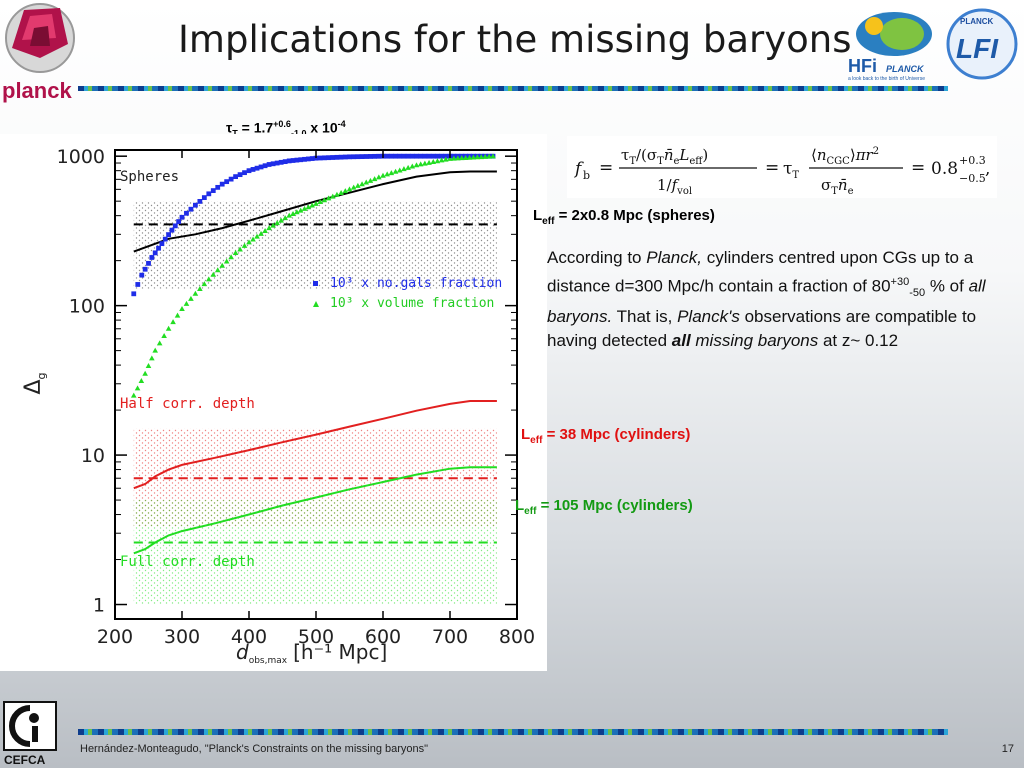 This screenshot has height=773, width=1024. What do you see at coordinates (255, 127) in the screenshot?
I see `tau-value: = 1.7` at bounding box center [255, 127].